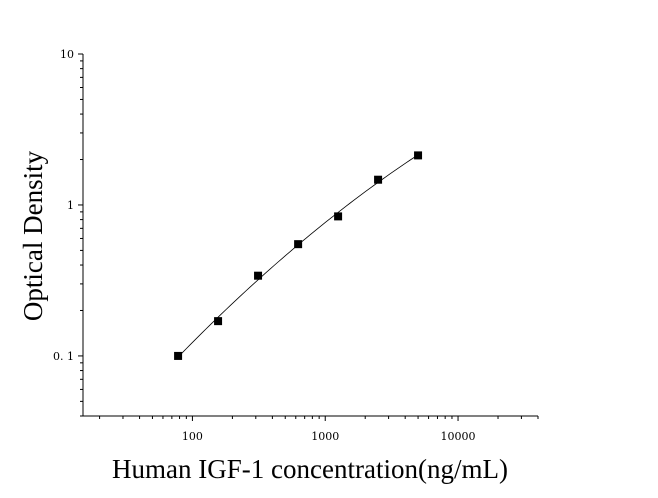 This screenshot has width=658, height=498. I want to click on x-ticks: 100 1000 10000, so click(319, 429).